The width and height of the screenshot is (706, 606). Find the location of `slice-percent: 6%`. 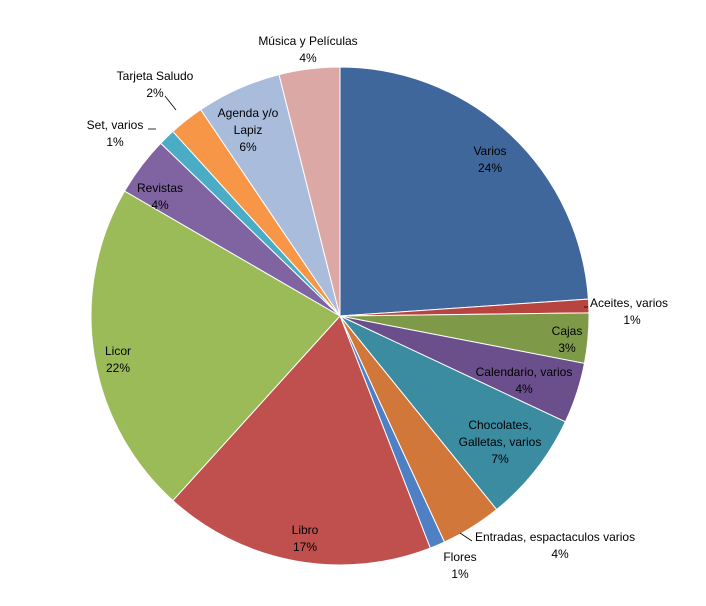

slice-percent: 6% is located at coordinates (248, 147).